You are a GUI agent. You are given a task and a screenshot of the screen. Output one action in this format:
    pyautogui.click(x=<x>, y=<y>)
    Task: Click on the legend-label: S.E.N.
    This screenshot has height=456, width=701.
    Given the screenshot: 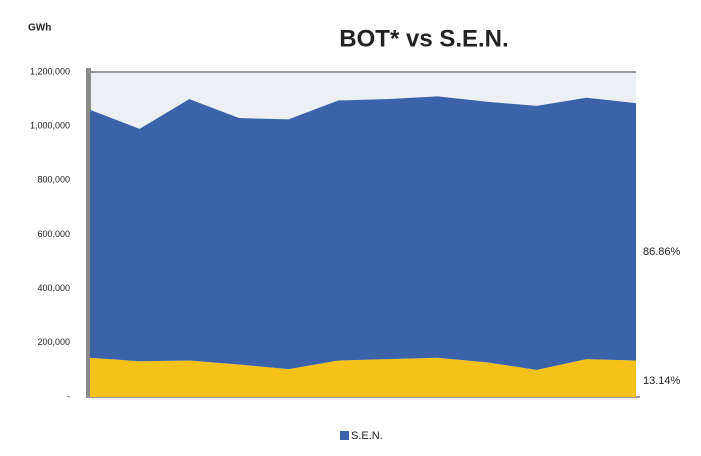 What is the action you would take?
    pyautogui.click(x=367, y=436)
    